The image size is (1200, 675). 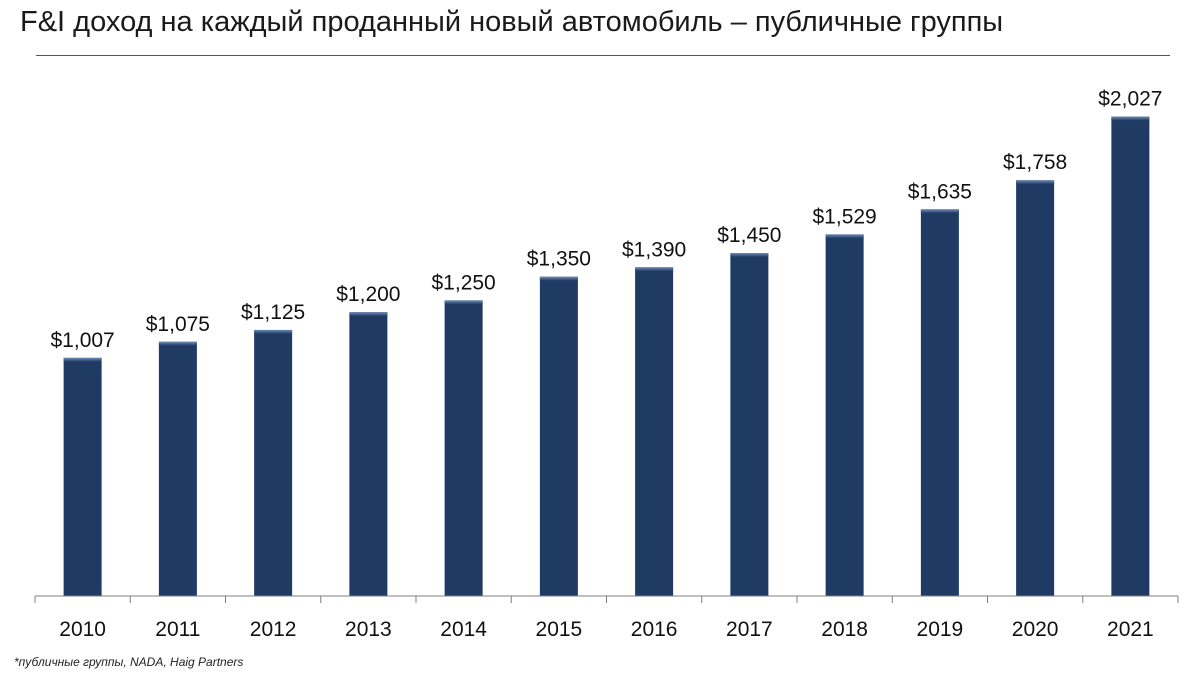 I want to click on bar-2015, so click(x=558, y=436).